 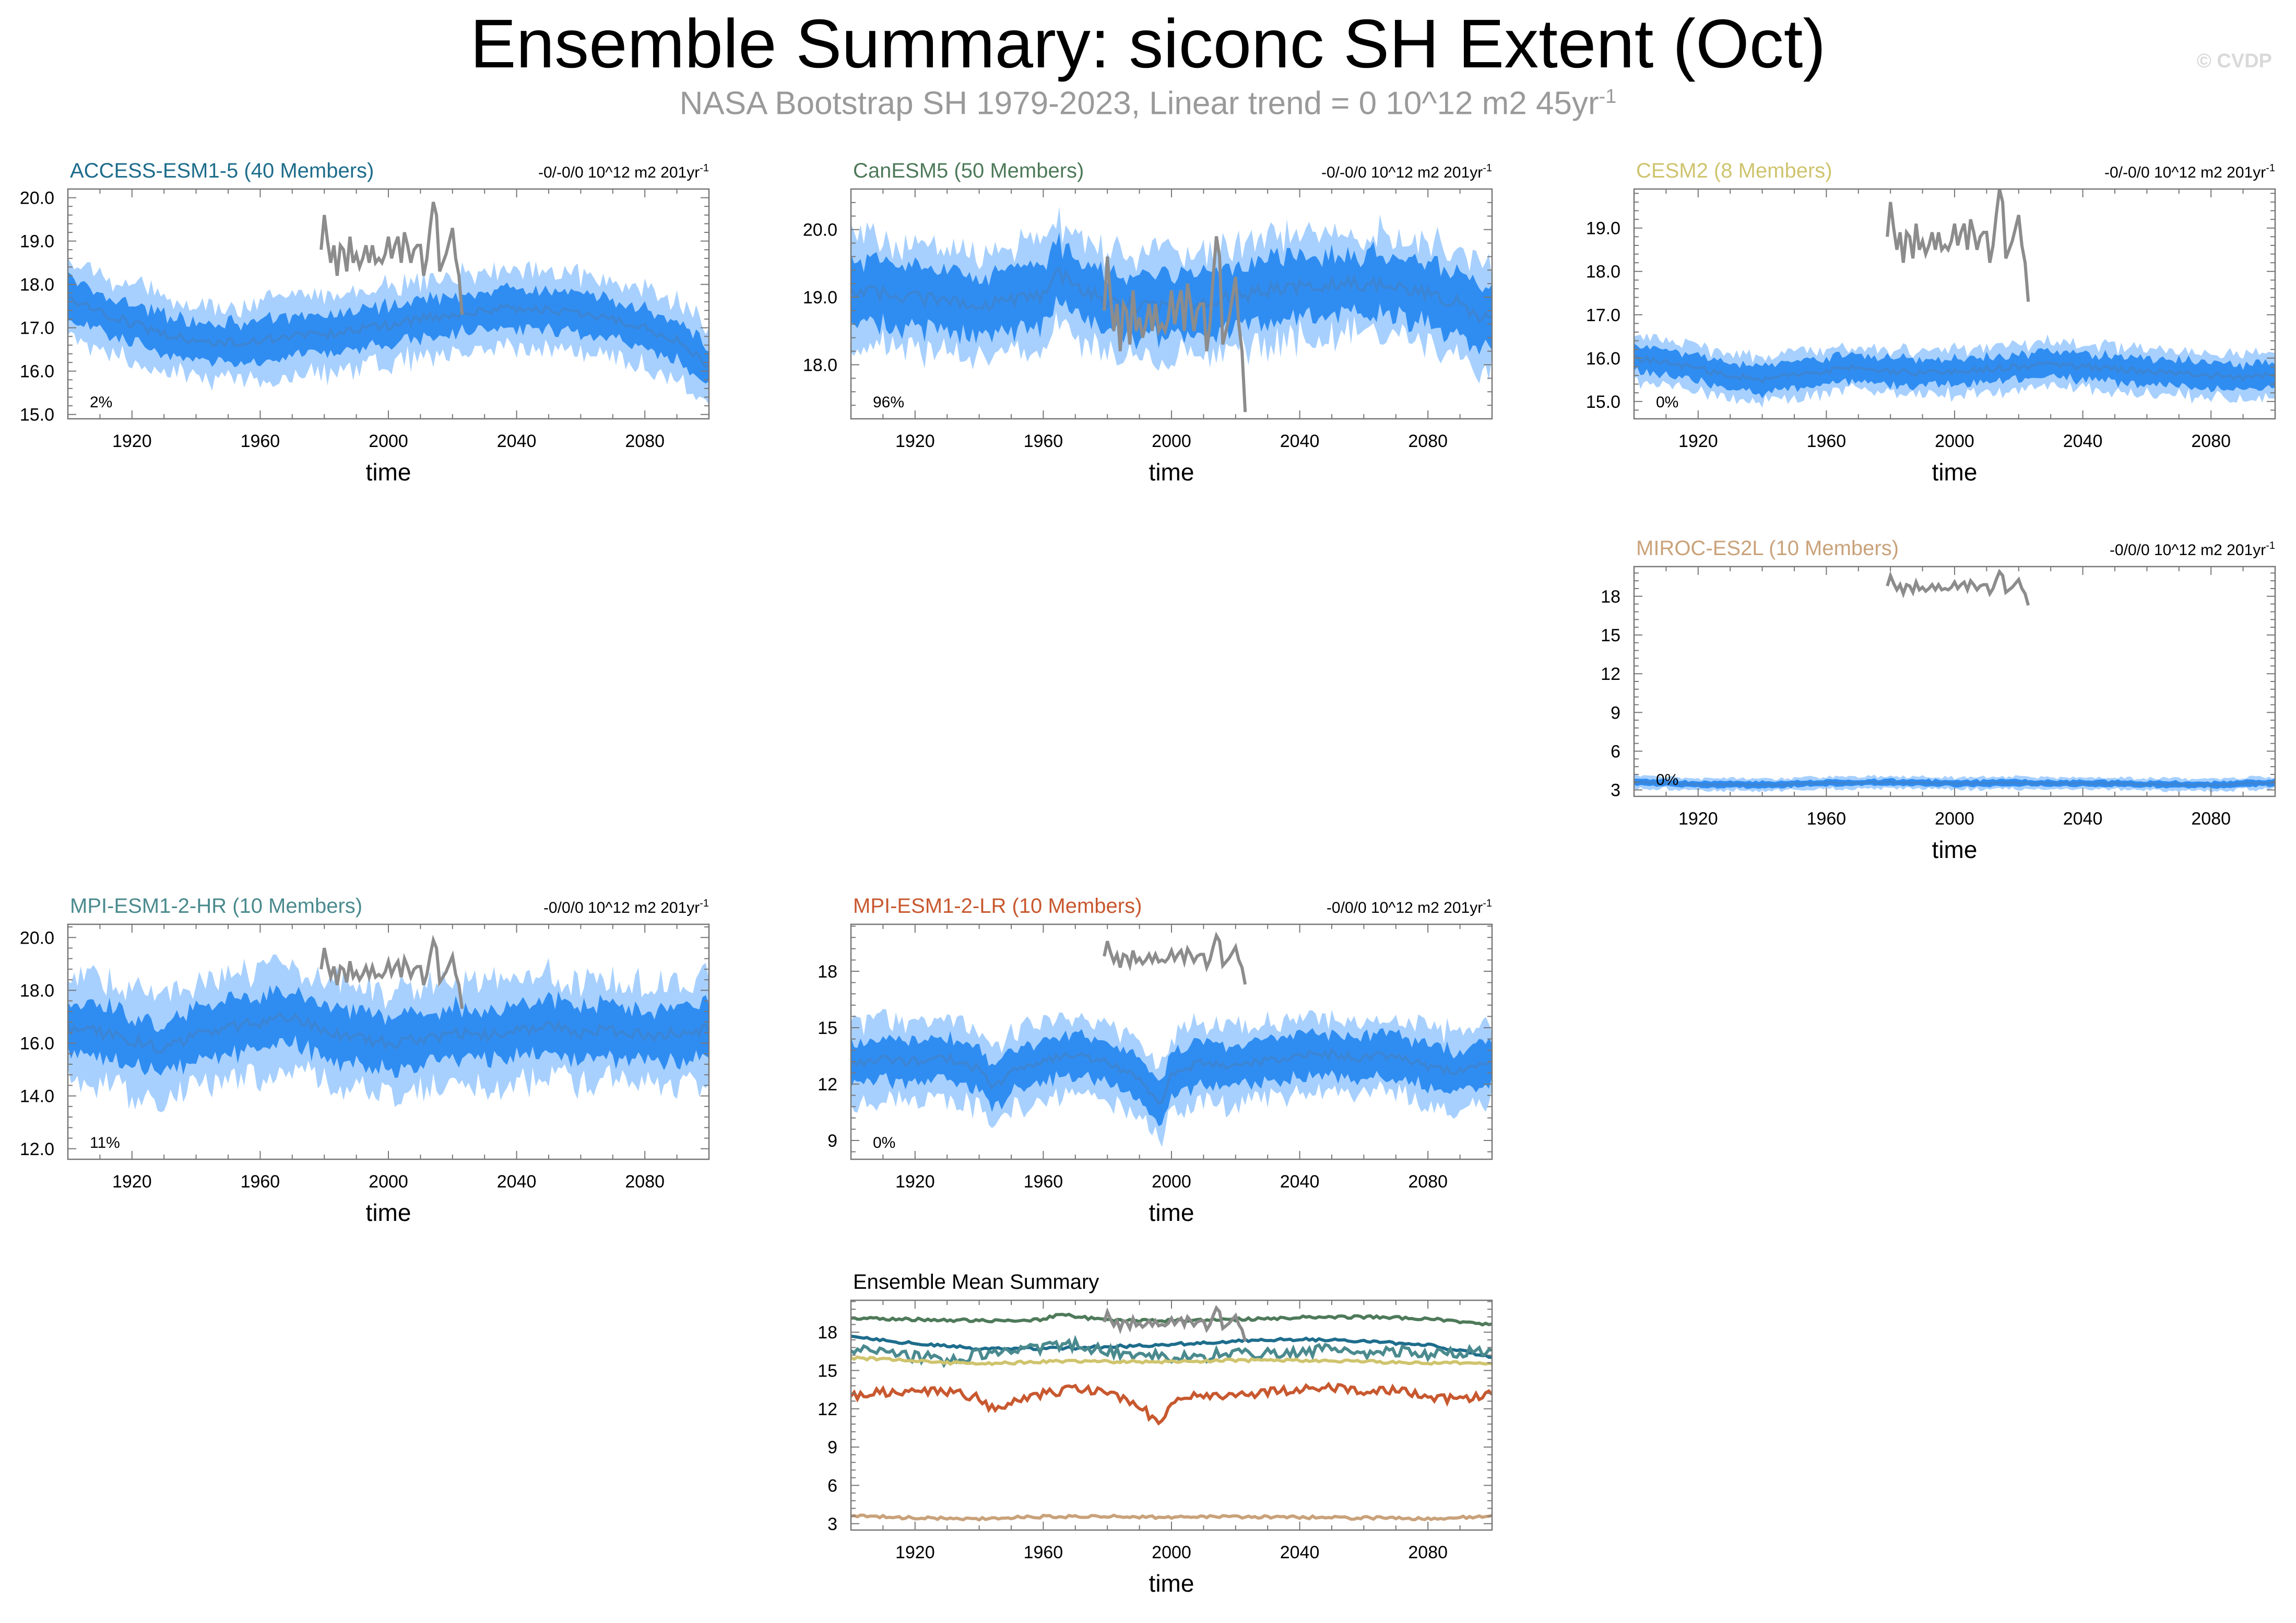 What do you see at coordinates (2234, 61) in the screenshot?
I see `cvdp-watermark: © CVDP` at bounding box center [2234, 61].